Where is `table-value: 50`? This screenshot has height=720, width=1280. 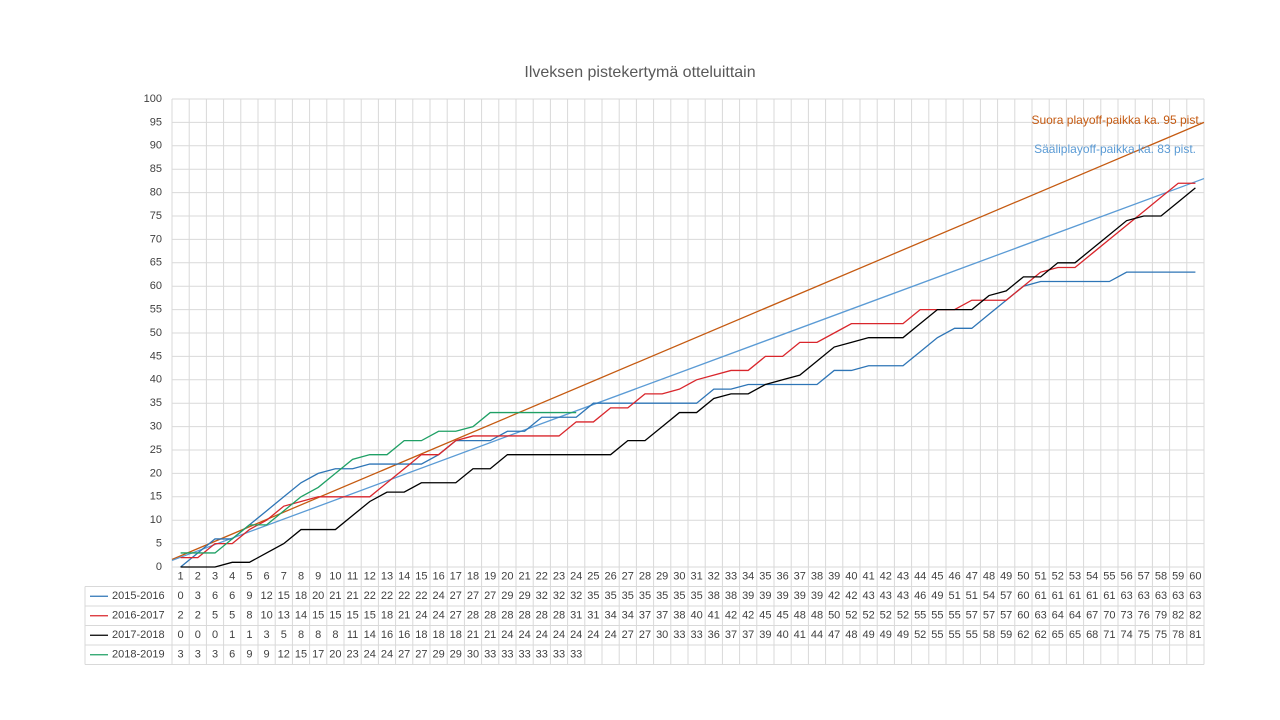
table-value: 50 is located at coordinates (834, 616).